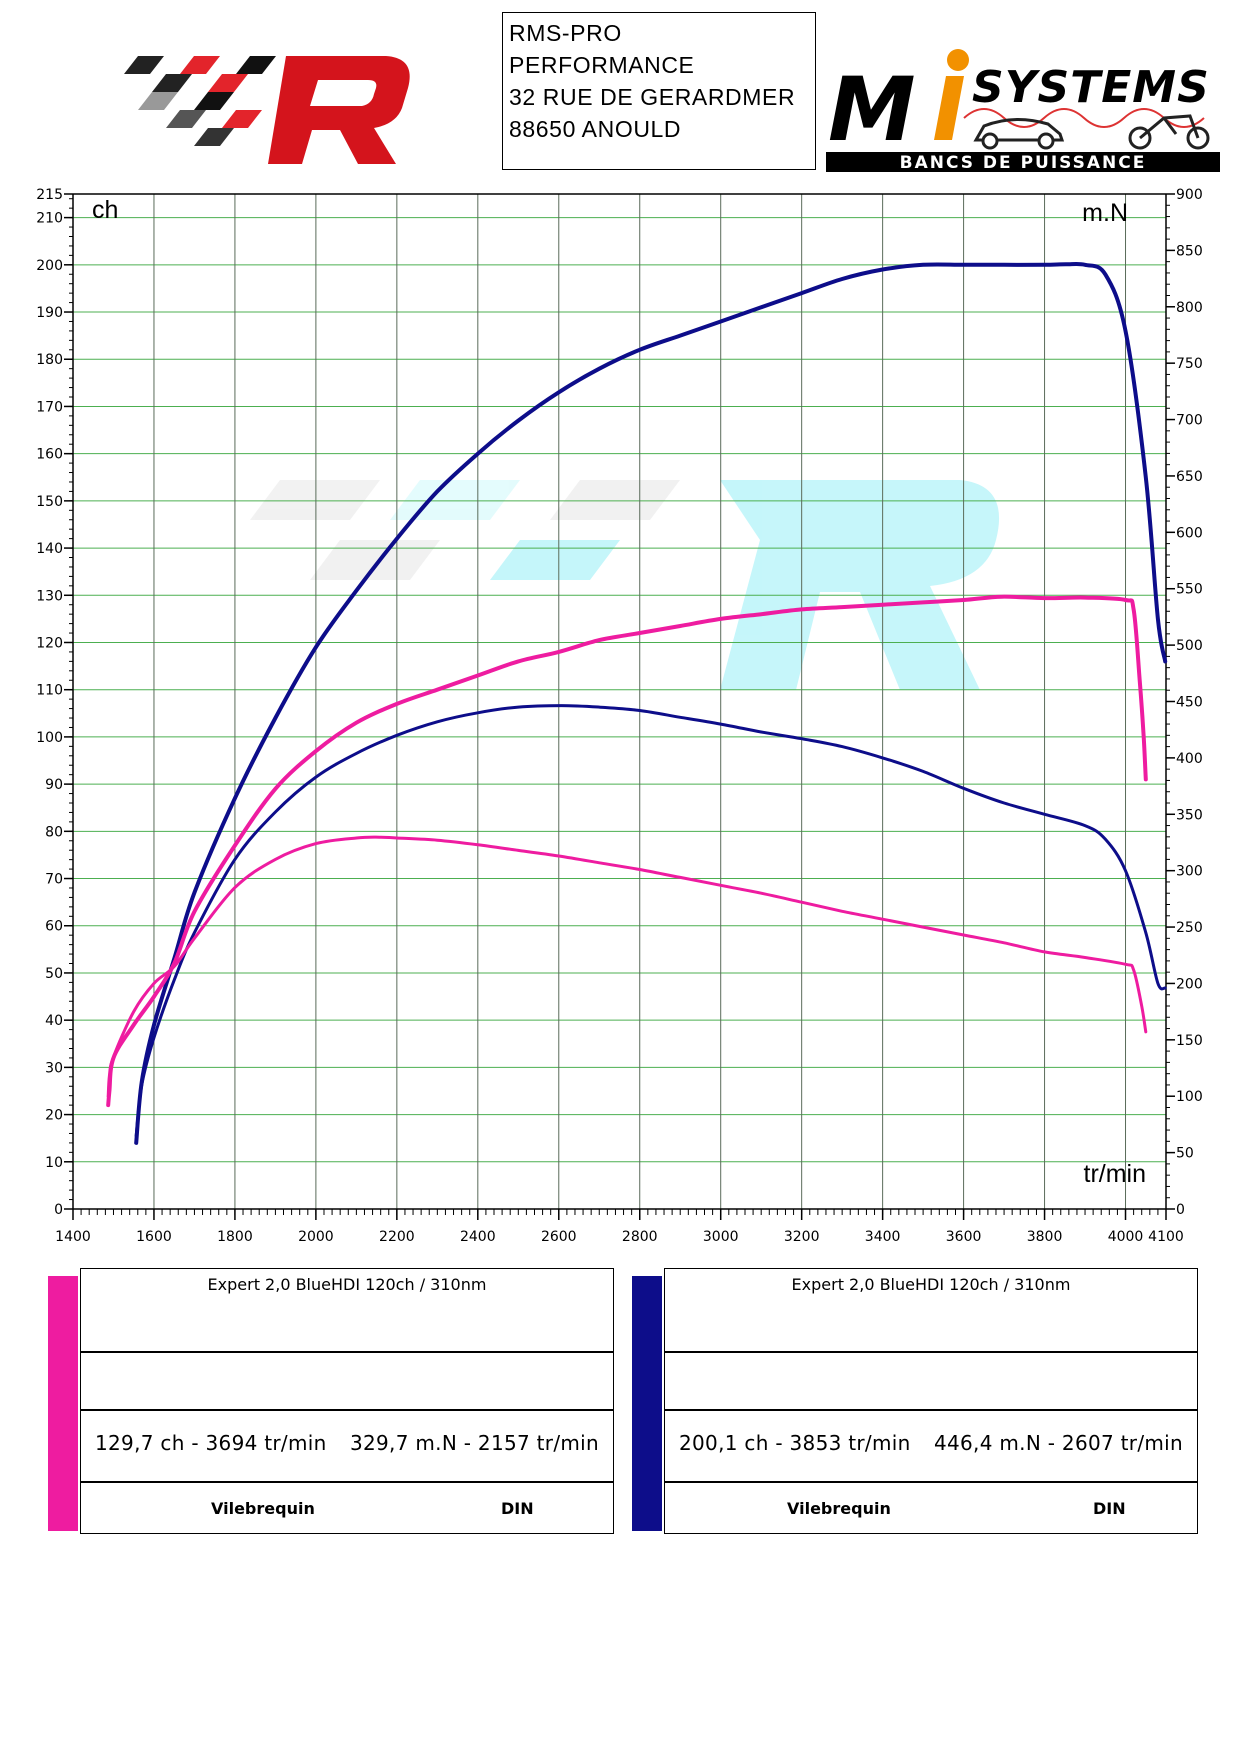  What do you see at coordinates (49, 738) in the screenshot?
I see `left-tick-label: 100` at bounding box center [49, 738].